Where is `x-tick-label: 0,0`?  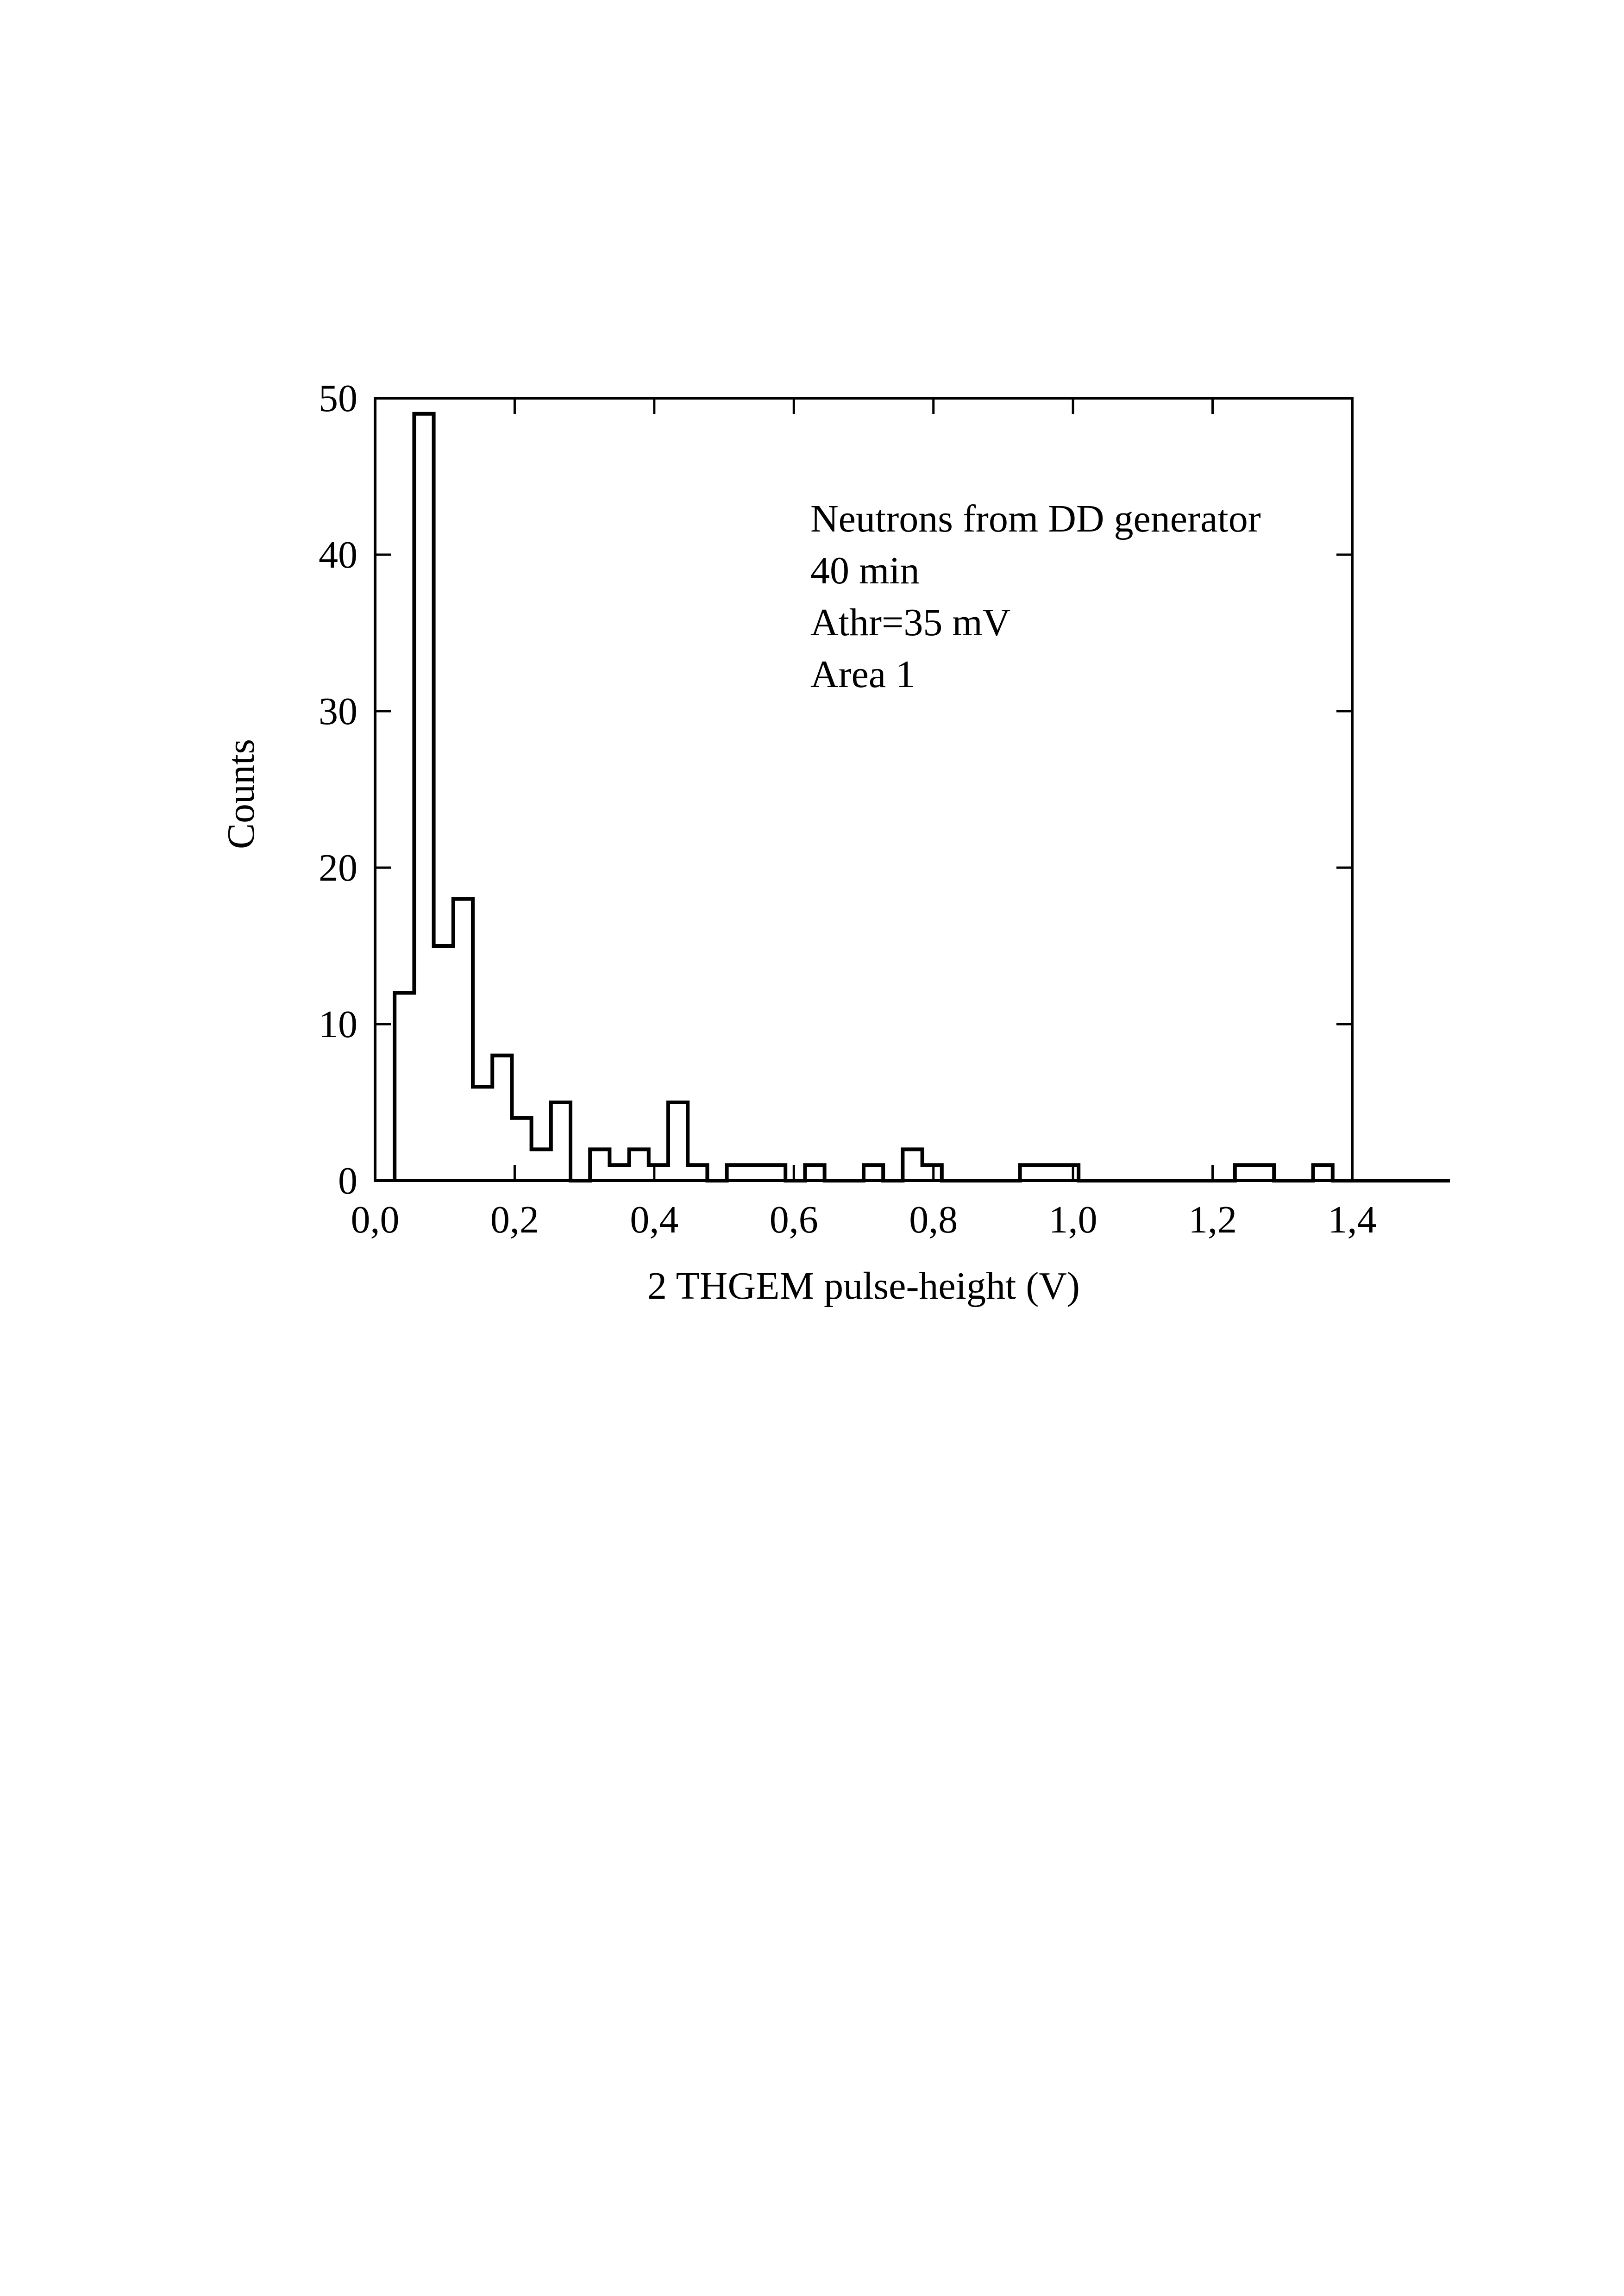 x-tick-label: 0,0 is located at coordinates (375, 1219).